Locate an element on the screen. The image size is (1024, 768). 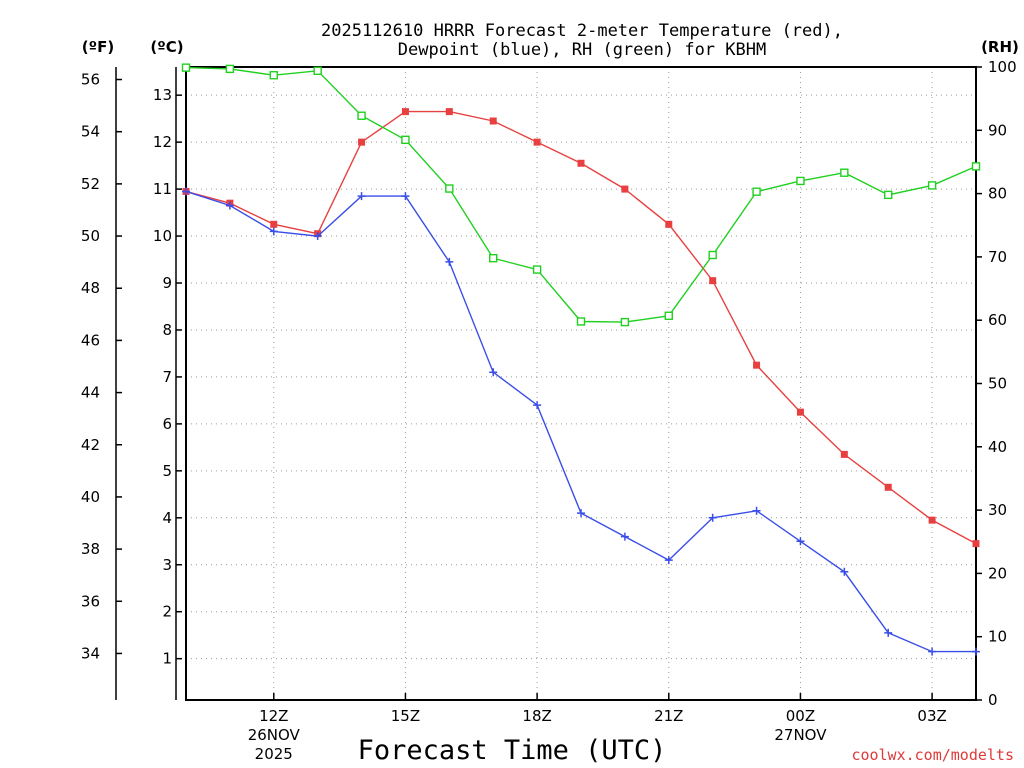
celsius-tick-label: 6 is located at coordinates (167, 424).